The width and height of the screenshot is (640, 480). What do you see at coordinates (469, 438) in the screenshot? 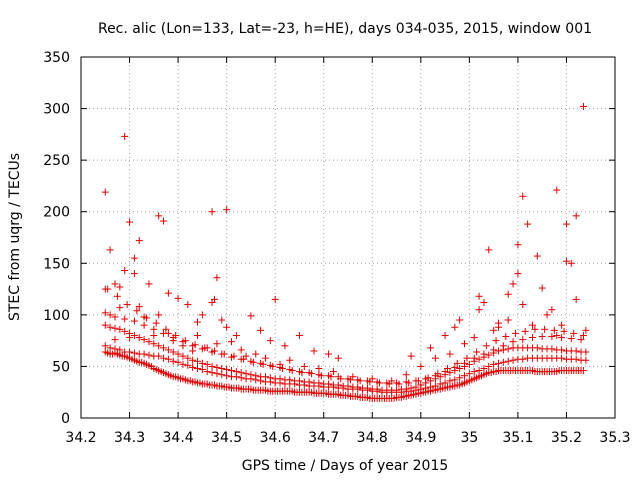
I see `x-tick-label: 35` at bounding box center [469, 438].